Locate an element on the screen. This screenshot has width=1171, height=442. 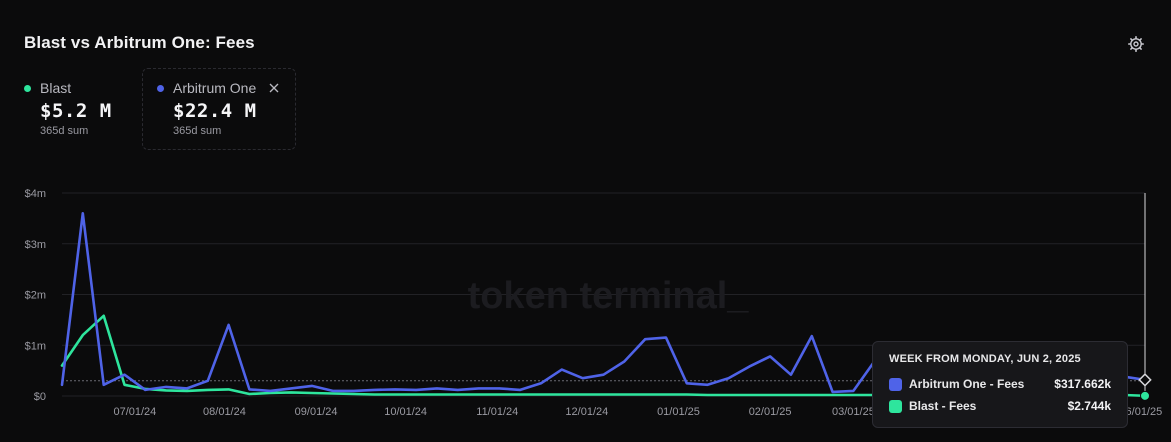
x-tick-label: 10/01/24 is located at coordinates (405, 412).